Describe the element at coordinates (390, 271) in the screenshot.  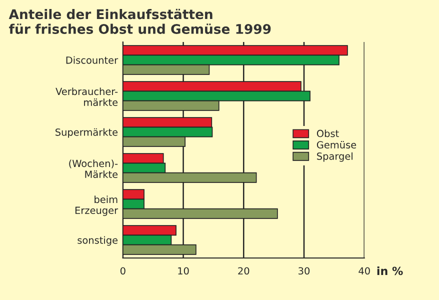
I see `x-axis-title: in %` at that location.